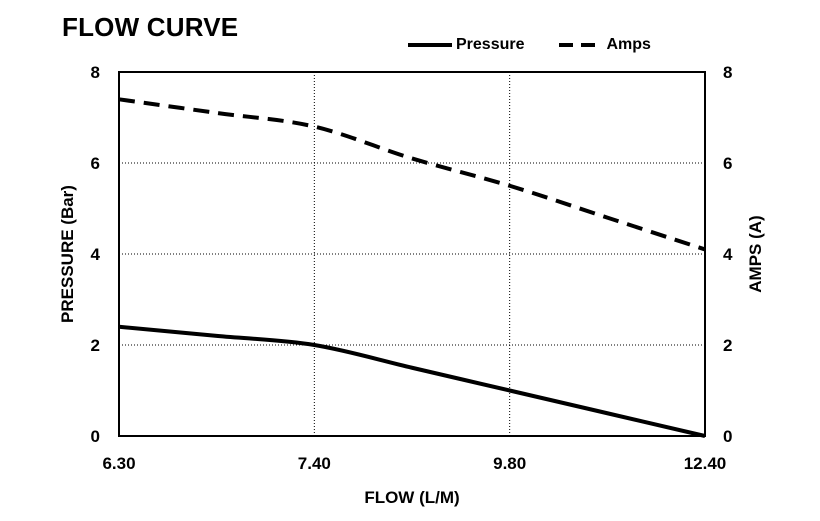 Image resolution: width=820 pixels, height=521 pixels. What do you see at coordinates (411, 497) in the screenshot?
I see `x-axis-label: FLOW (L/M)` at bounding box center [411, 497].